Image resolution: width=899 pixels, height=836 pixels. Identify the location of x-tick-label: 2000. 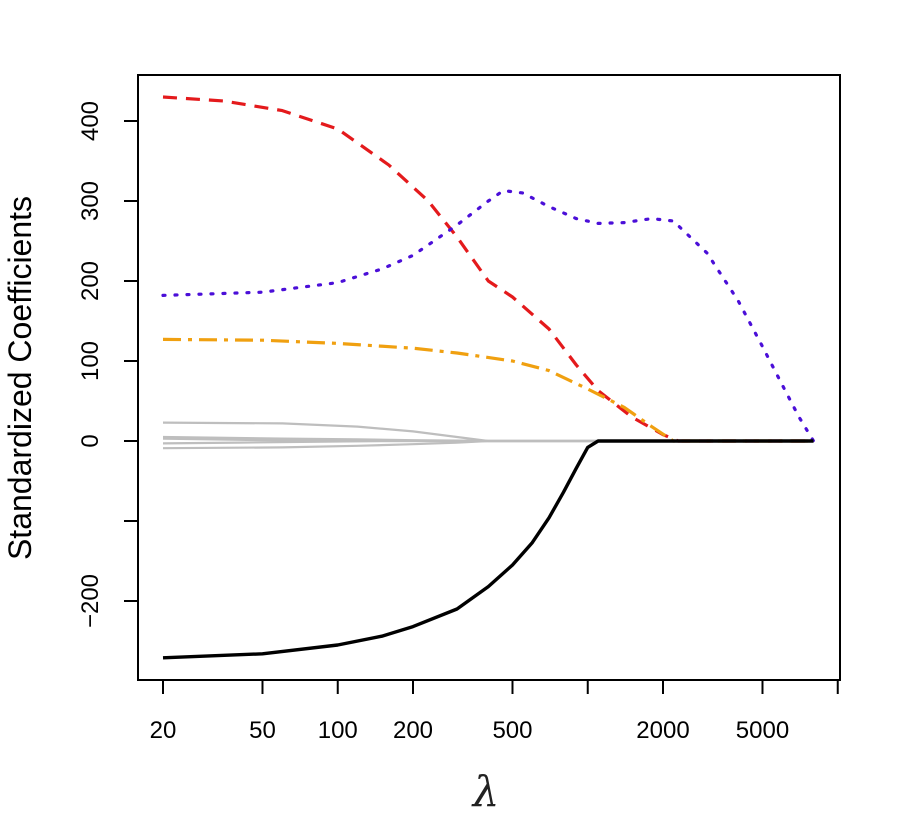
(662, 730).